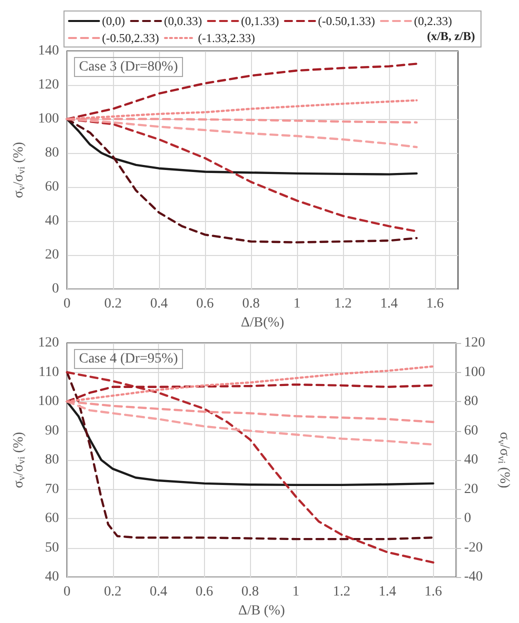 The height and width of the screenshot is (623, 519). Describe the element at coordinates (504, 460) in the screenshot. I see `y2-axis-title: σv/σvi (%)` at that location.